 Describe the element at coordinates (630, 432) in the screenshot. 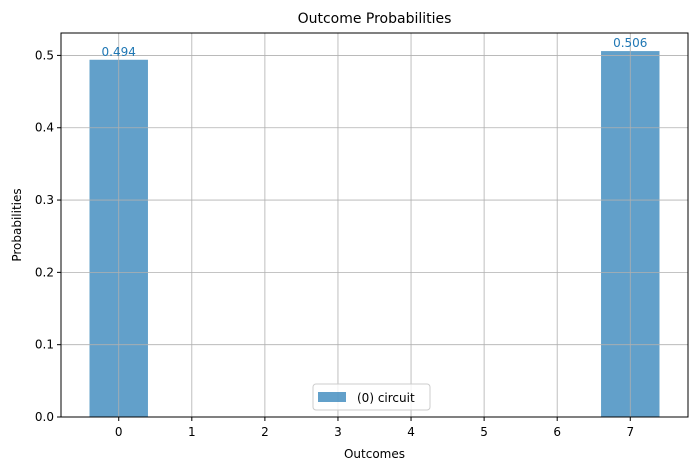

I see `x-tick-label: 7` at that location.